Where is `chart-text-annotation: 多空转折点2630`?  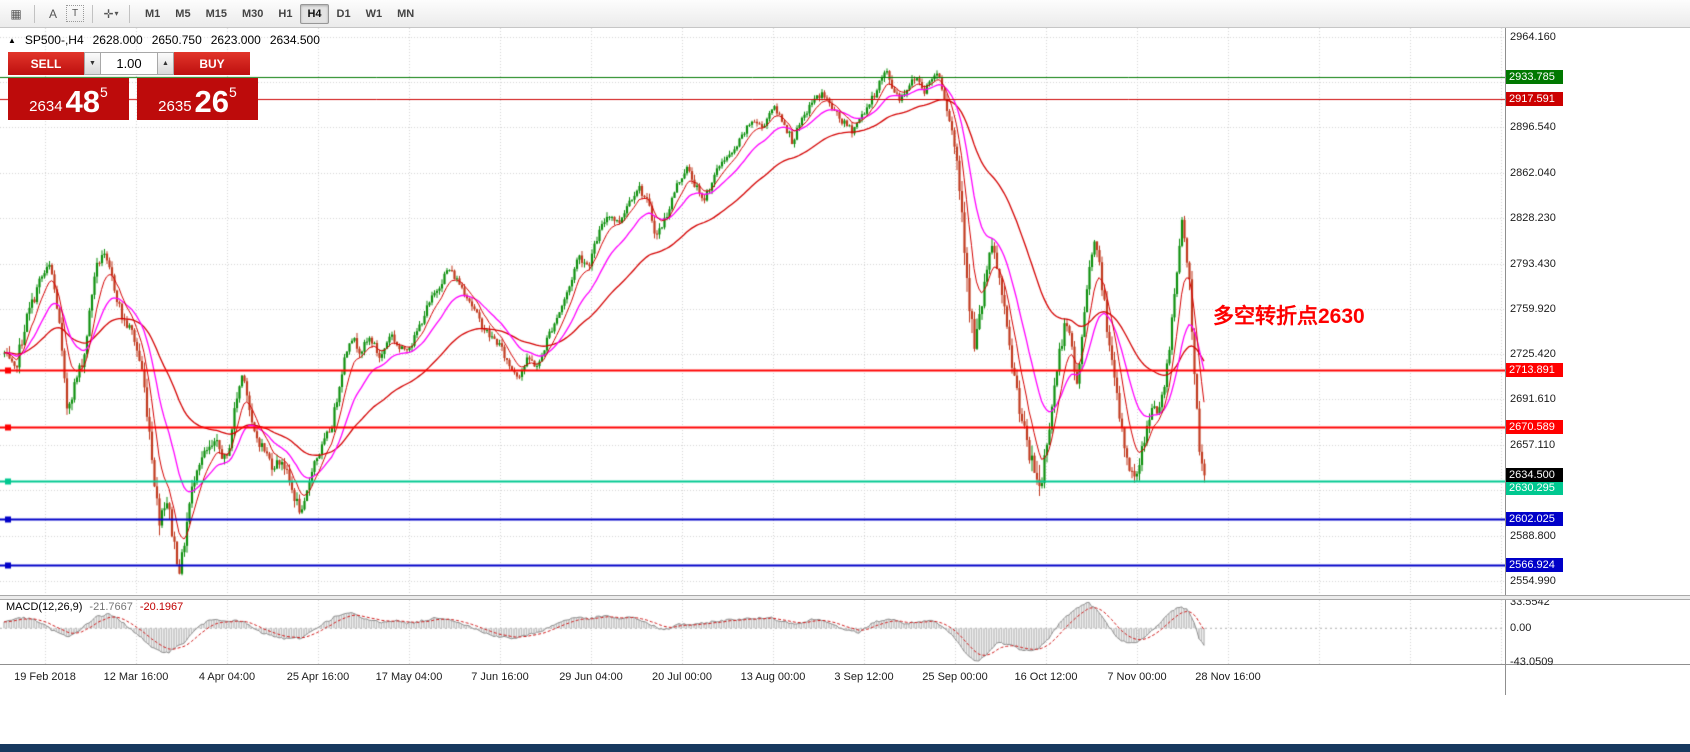
chart-text-annotation: 多空转折点2630 is located at coordinates (1289, 316).